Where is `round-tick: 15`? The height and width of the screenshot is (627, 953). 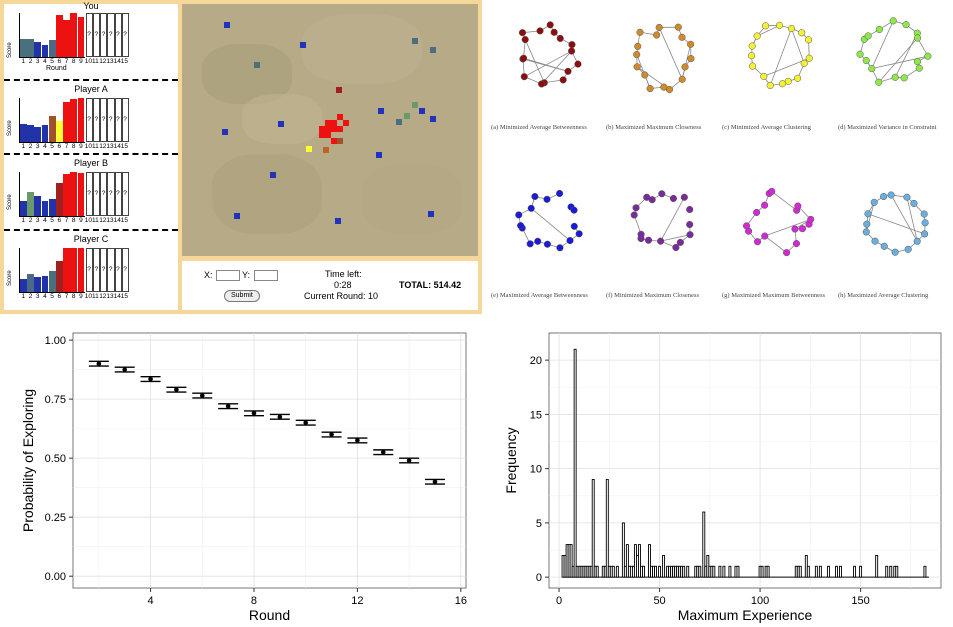 round-tick: 15 is located at coordinates (124, 146).